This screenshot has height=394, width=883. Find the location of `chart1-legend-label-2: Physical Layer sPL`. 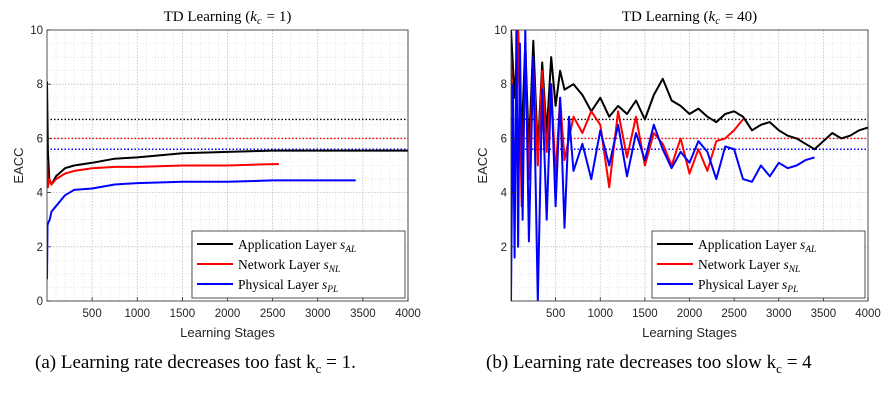

chart1-legend-label-2: Physical Layer sPL is located at coordinates (288, 286).